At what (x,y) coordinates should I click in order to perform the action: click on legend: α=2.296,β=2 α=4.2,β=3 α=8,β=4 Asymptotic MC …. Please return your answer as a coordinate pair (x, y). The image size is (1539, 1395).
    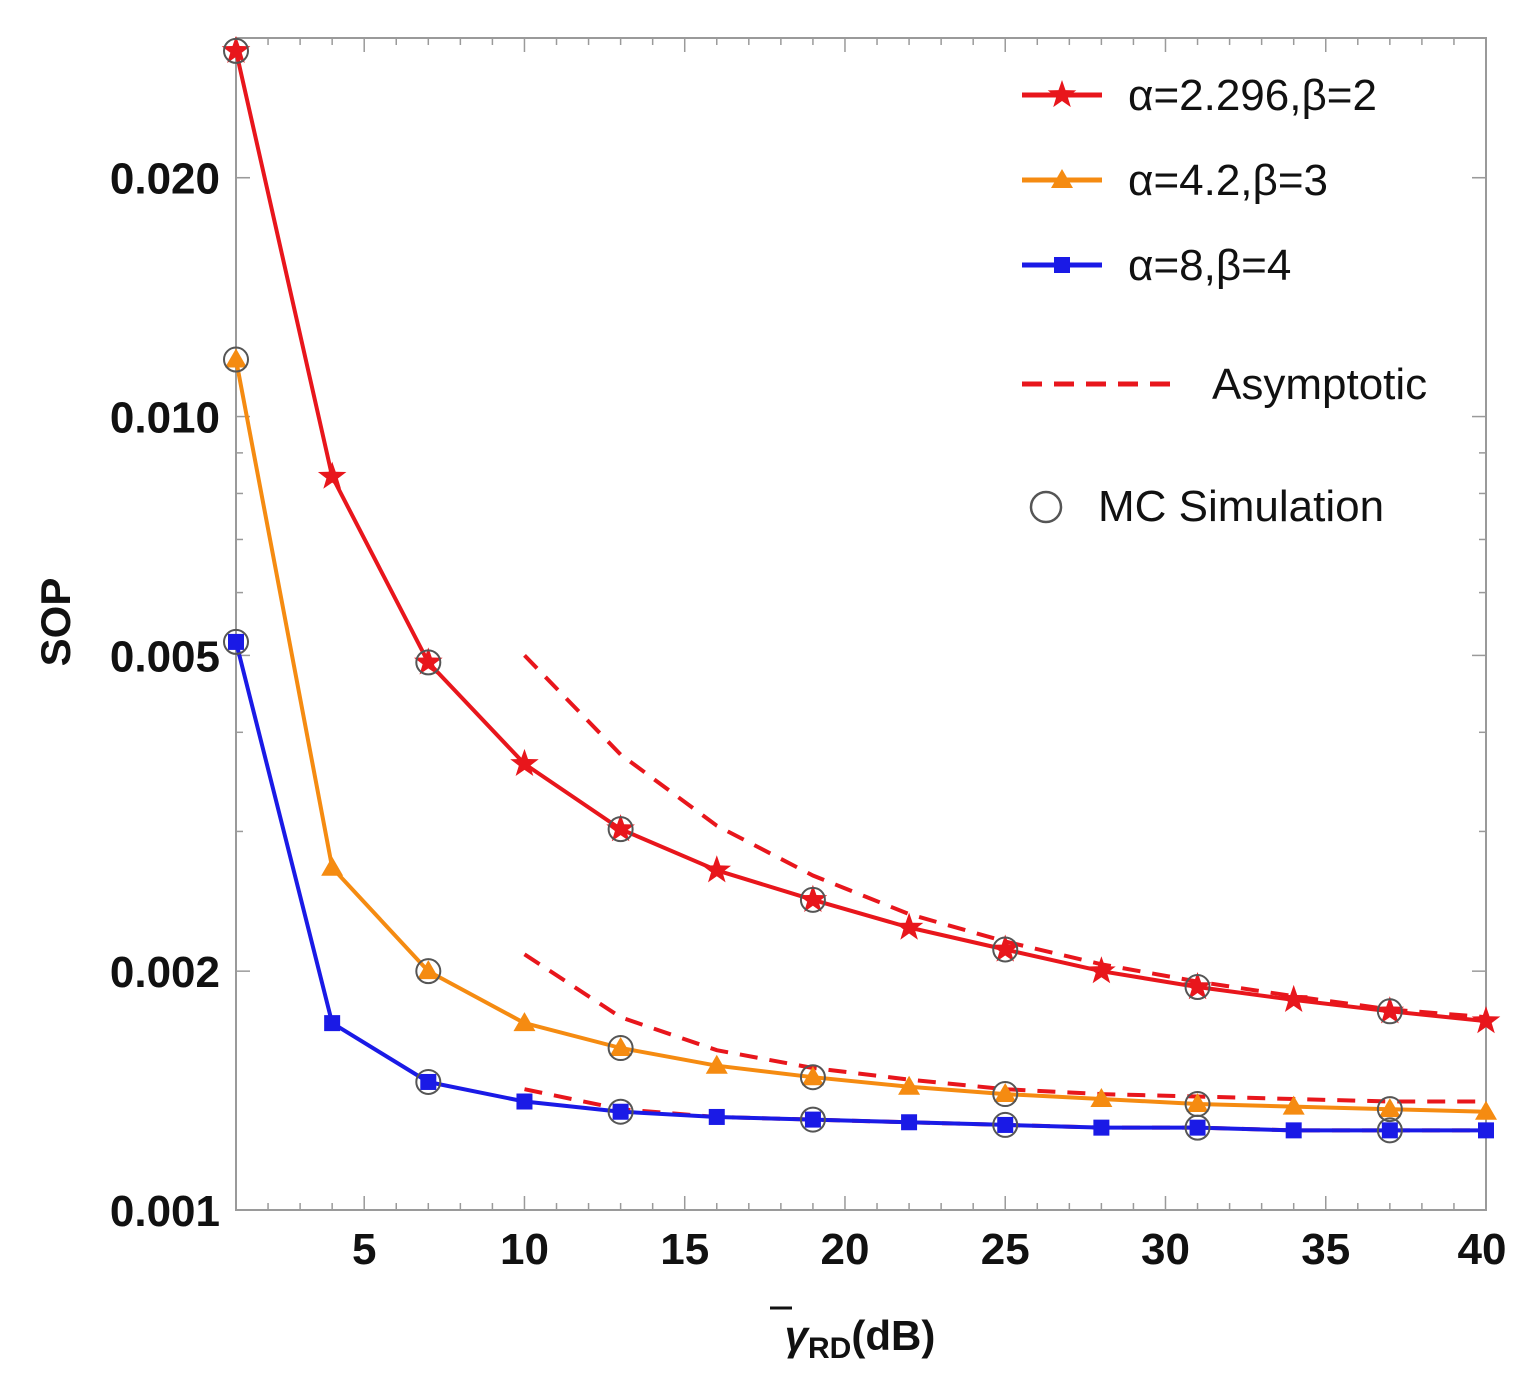
    Looking at the image, I should click on (1224, 301).